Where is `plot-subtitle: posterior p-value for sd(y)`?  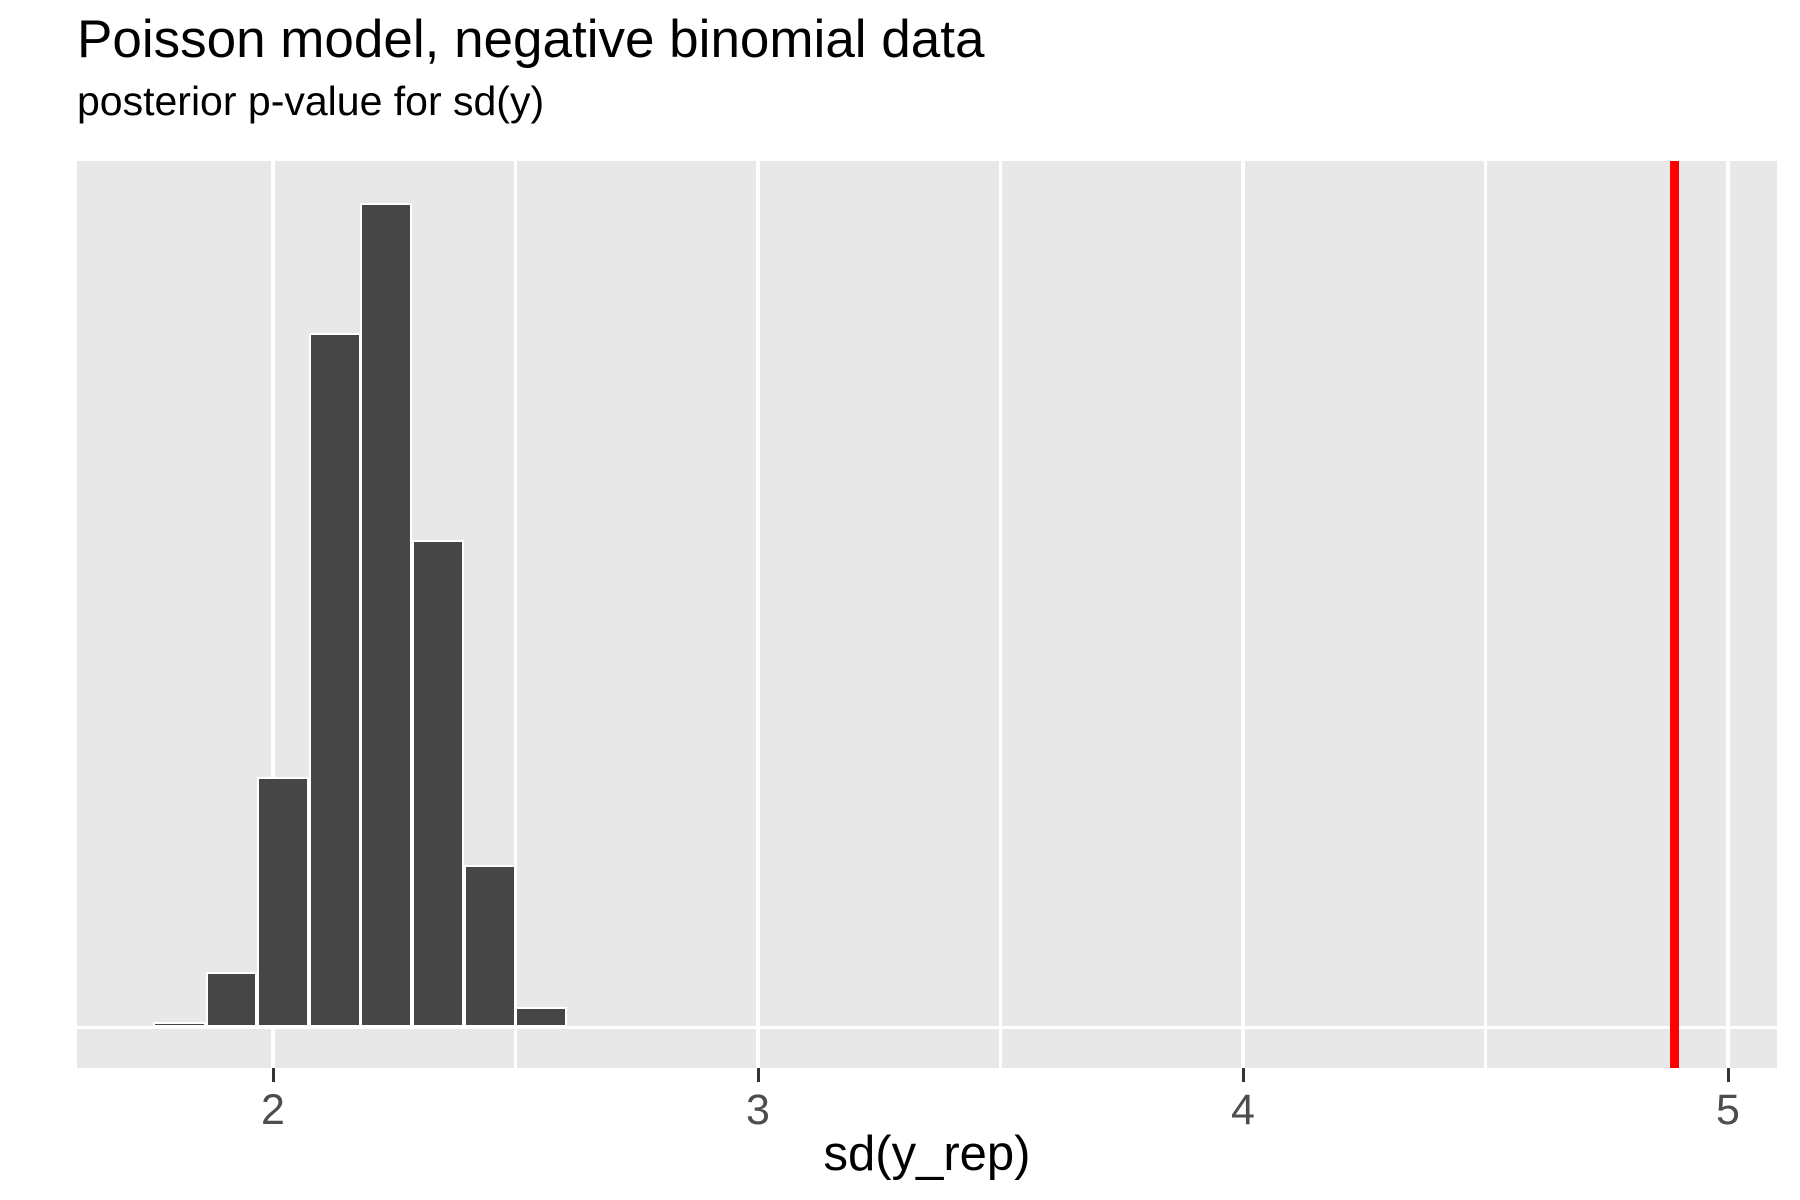 plot-subtitle: posterior p-value for sd(y) is located at coordinates (311, 101).